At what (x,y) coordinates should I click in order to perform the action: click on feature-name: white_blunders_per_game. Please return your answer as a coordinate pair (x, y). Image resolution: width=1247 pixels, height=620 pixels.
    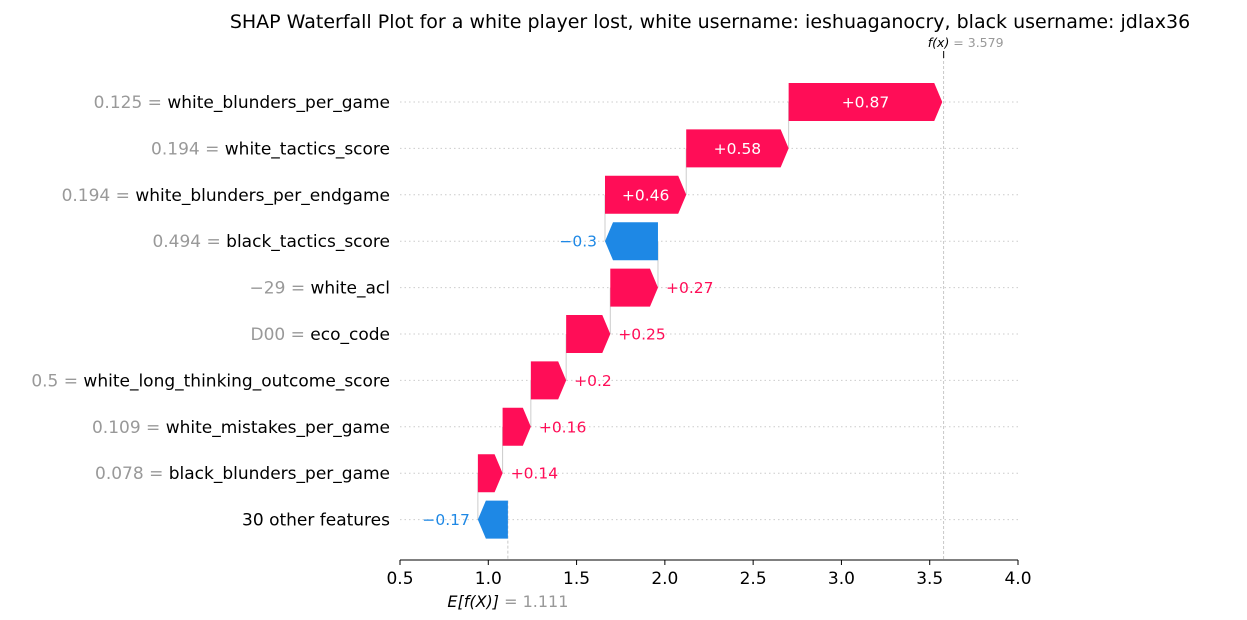
    Looking at the image, I should click on (278, 103).